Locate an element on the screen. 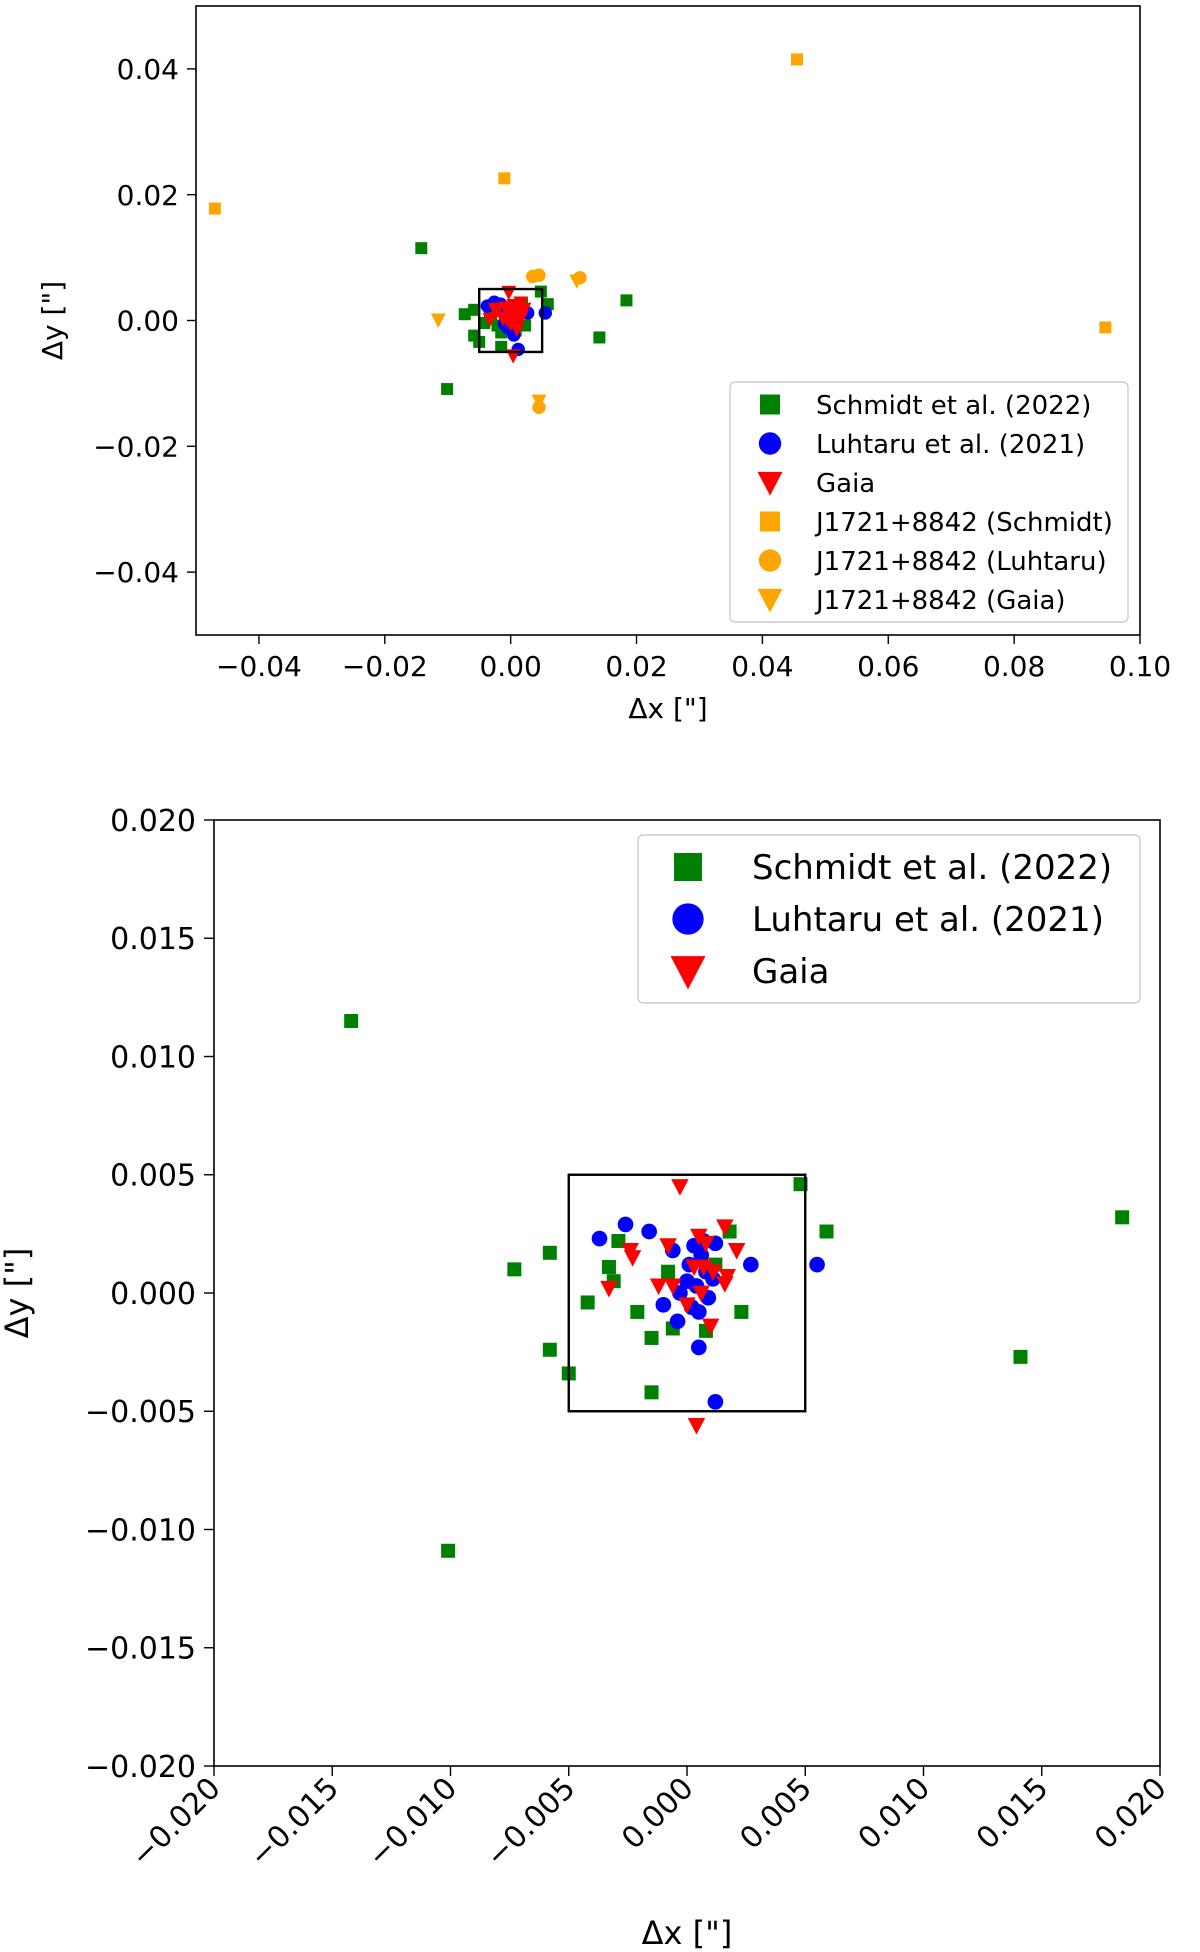 The image size is (1200, 1952). y-tick-label: 0.015 is located at coordinates (153, 939).